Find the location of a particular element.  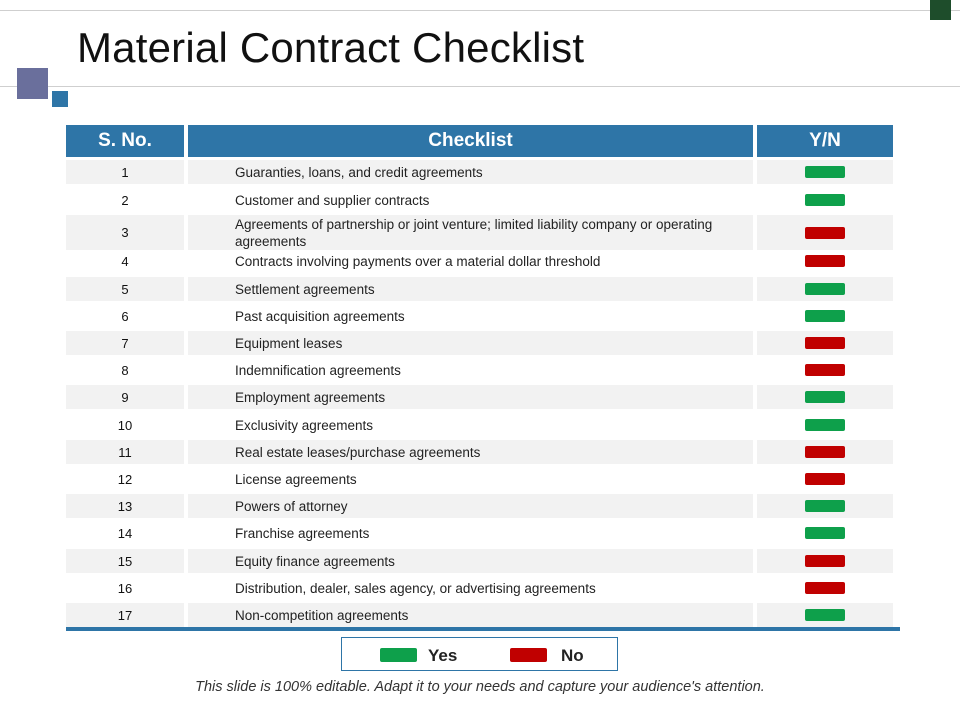

row-number-cell: 9 is located at coordinates (125, 397).